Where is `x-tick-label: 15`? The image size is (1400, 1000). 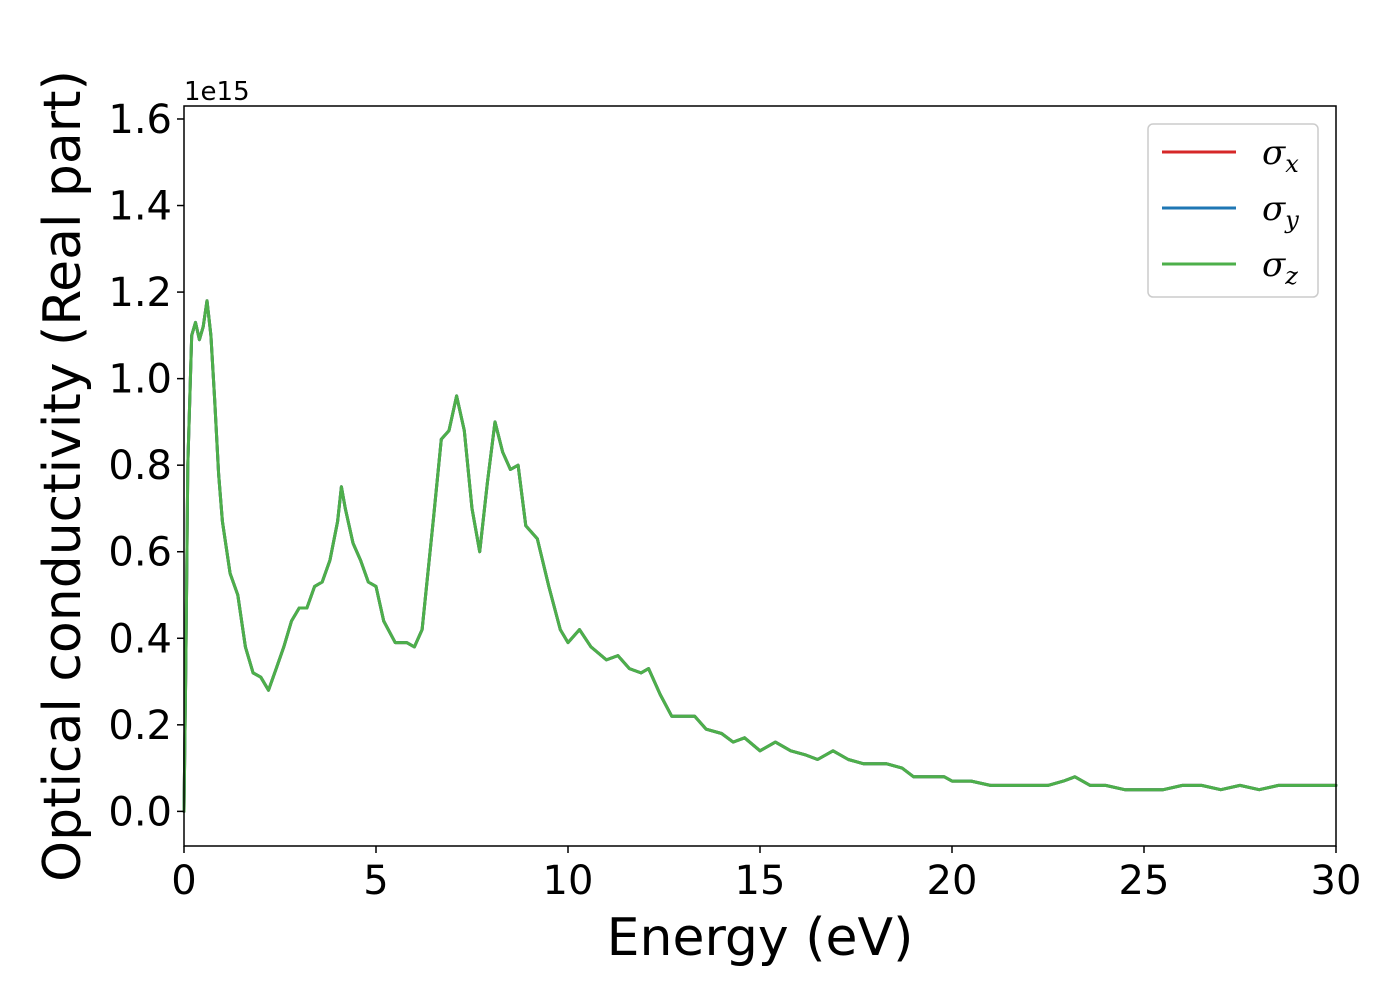 x-tick-label: 15 is located at coordinates (760, 881).